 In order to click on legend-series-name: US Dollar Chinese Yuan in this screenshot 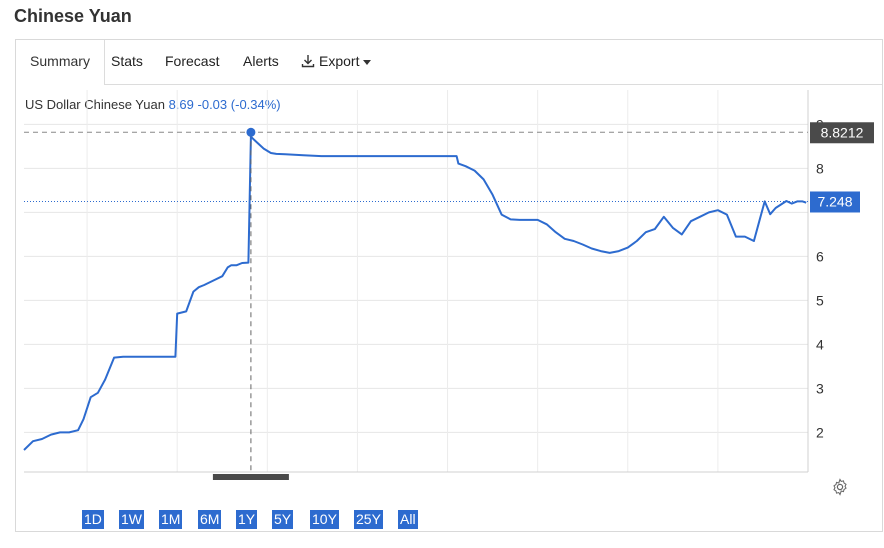, I will do `click(95, 104)`.